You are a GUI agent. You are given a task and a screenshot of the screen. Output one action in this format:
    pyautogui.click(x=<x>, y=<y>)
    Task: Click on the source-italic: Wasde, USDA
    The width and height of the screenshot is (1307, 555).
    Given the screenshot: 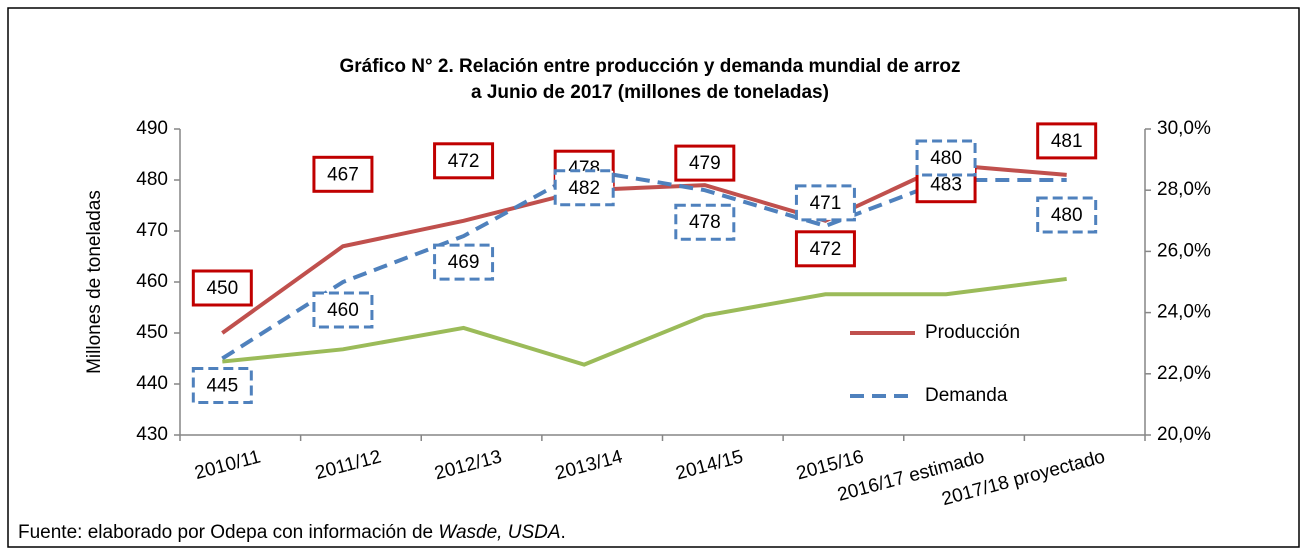 What is the action you would take?
    pyautogui.click(x=499, y=532)
    